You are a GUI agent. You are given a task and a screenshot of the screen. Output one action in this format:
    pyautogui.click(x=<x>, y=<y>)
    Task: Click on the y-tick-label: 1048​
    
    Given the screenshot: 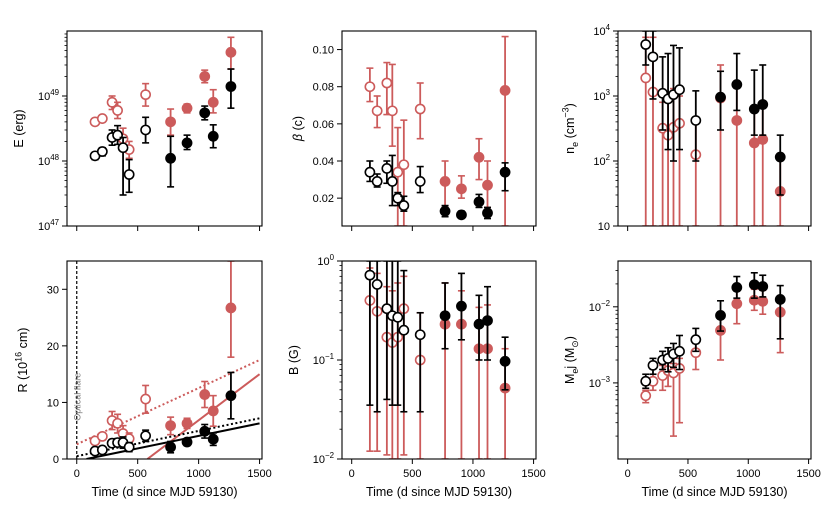 What is the action you would take?
    pyautogui.click(x=49, y=160)
    